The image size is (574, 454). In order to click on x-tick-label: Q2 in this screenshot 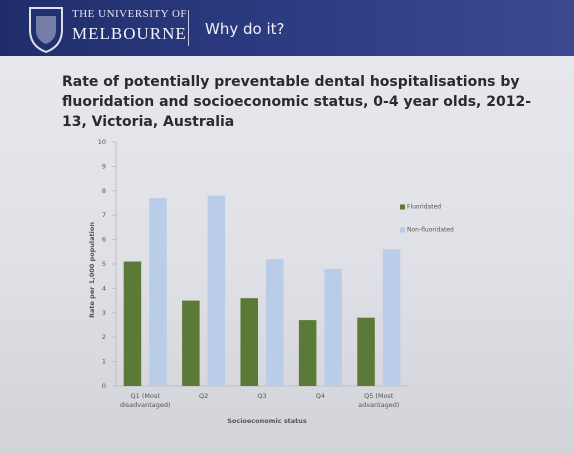, I will do `click(203, 396)`.